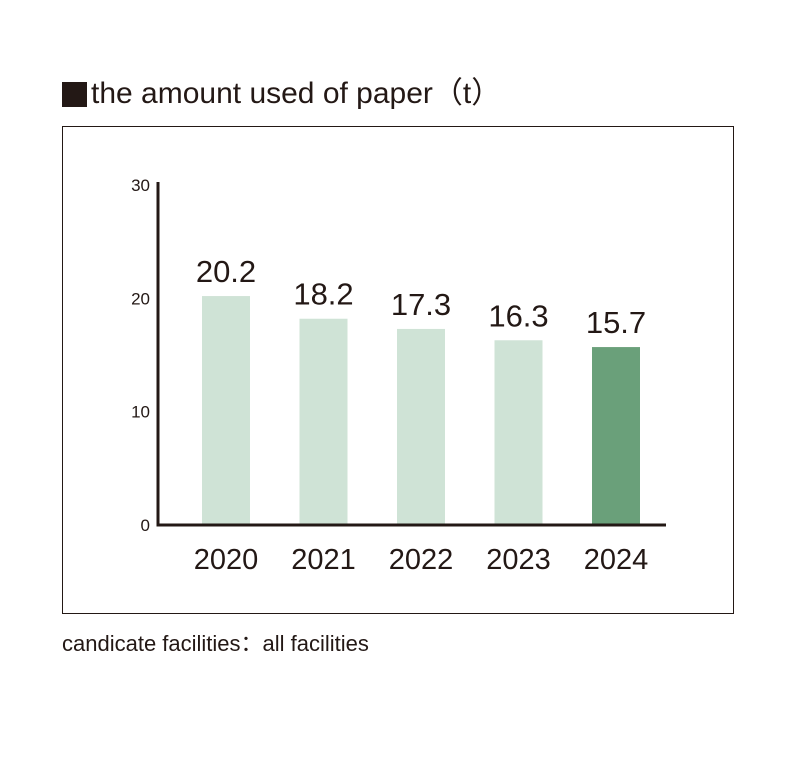 The width and height of the screenshot is (800, 759). What do you see at coordinates (74, 94) in the screenshot?
I see `title-square-icon` at bounding box center [74, 94].